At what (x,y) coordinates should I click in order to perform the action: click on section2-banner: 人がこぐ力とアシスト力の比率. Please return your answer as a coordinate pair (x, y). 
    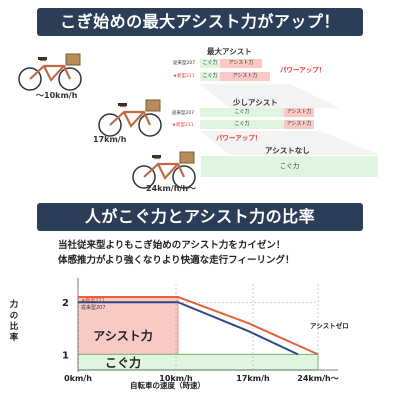
    Looking at the image, I should click on (200, 217).